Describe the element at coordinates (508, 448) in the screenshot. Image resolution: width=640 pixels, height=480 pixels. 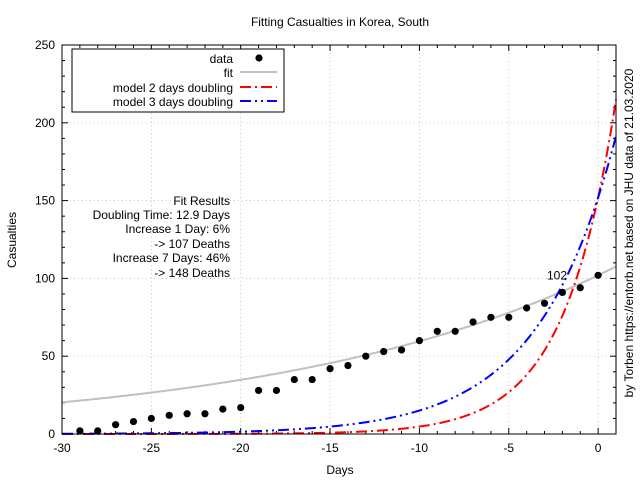
I see `x-tick-label: -5` at that location.